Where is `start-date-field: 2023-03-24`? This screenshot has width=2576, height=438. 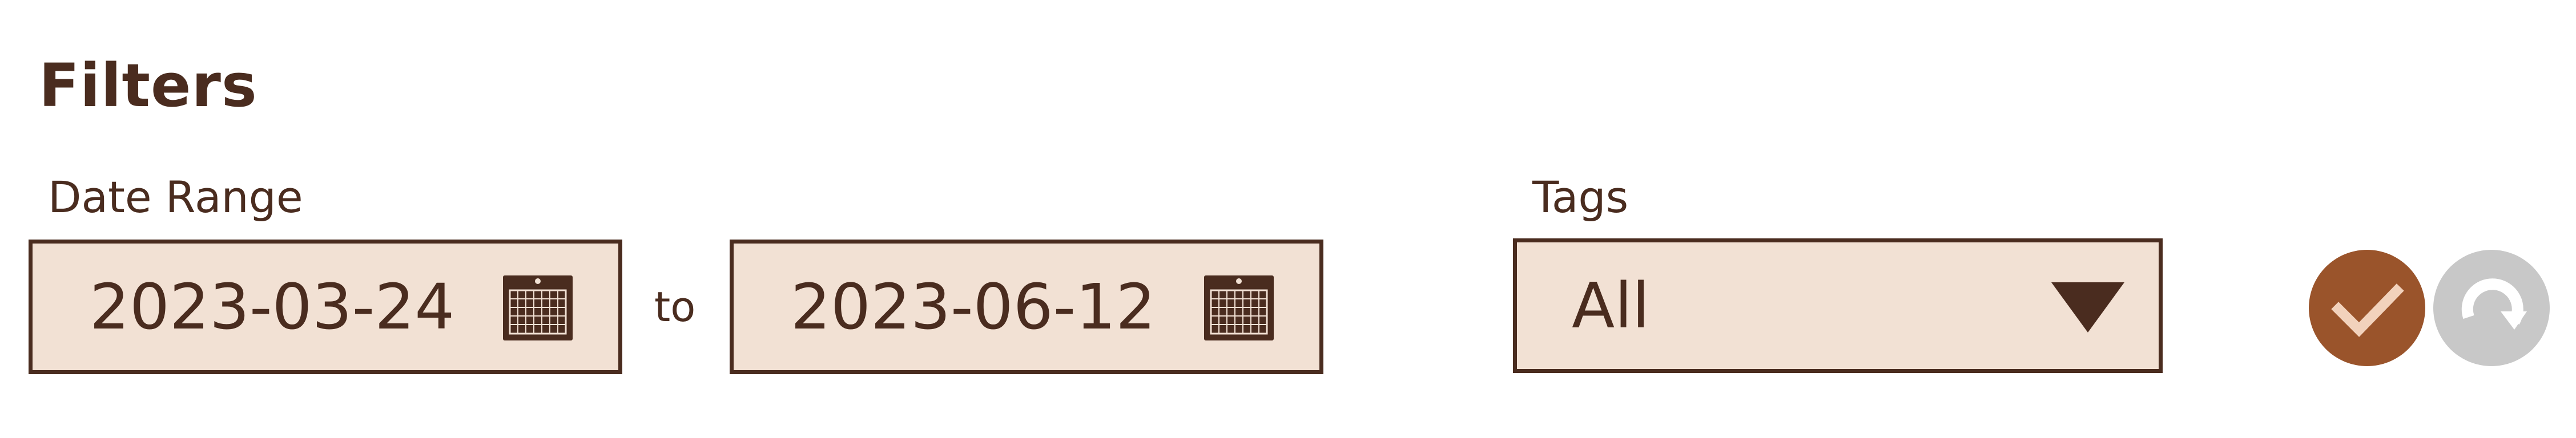
start-date-field: 2023-03-24 is located at coordinates (325, 307).